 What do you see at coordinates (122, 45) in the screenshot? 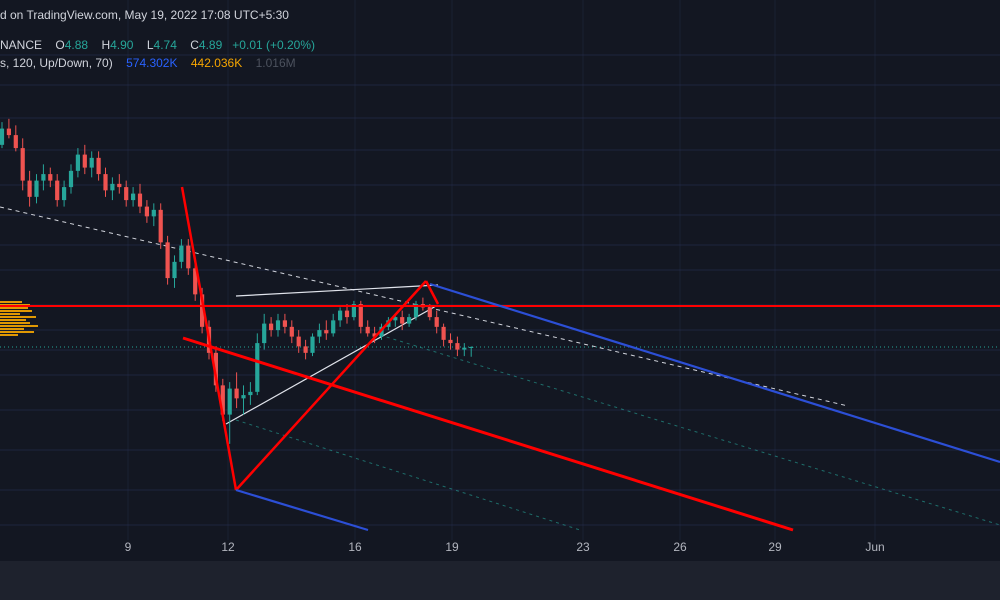
I see `high-value: 4.90` at bounding box center [122, 45].